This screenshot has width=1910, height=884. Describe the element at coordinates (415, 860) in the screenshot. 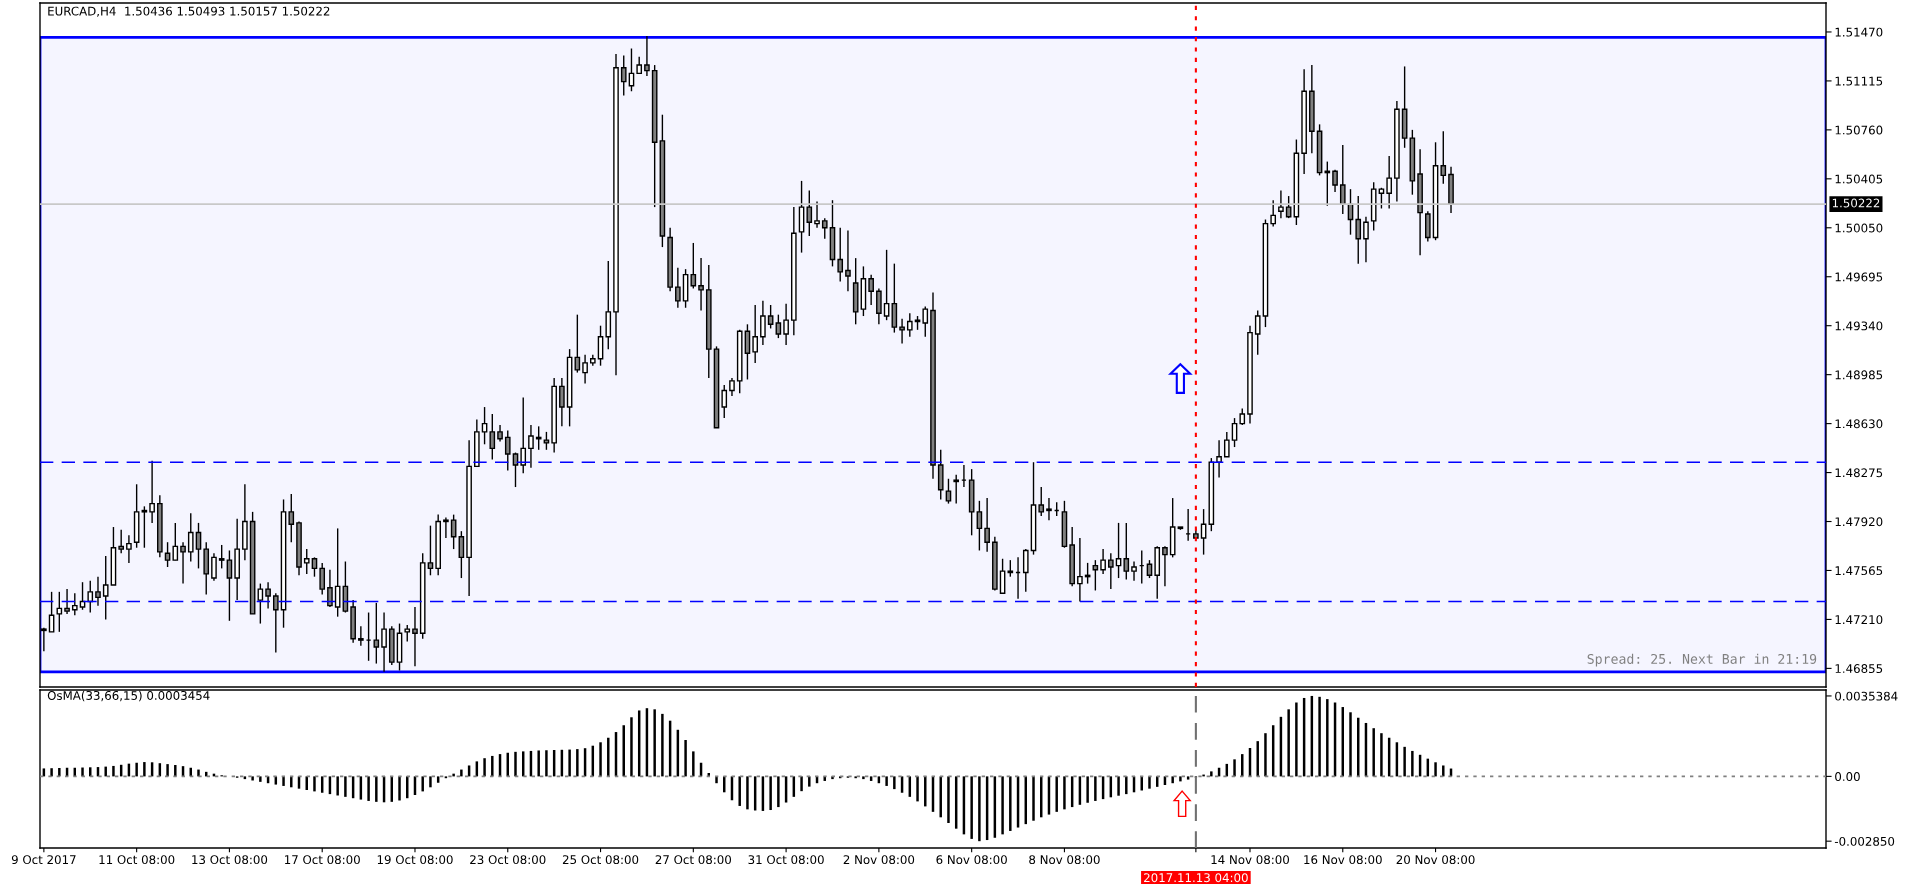

I see `x-tick-label: 19 Oct 08:00` at that location.